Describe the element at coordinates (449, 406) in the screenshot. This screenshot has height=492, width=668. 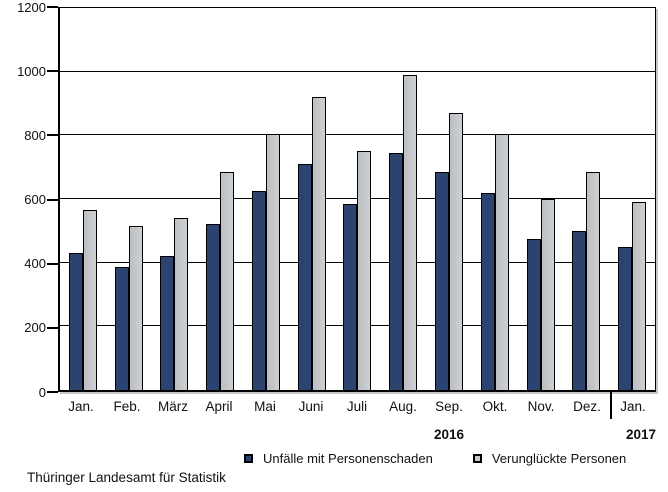
I see `month-label: Sep.` at that location.